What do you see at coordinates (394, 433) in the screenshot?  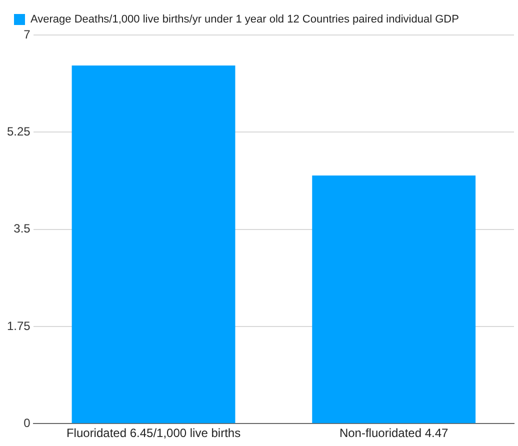 I see `x-tick-label: Non-fluoridated 4.47` at bounding box center [394, 433].